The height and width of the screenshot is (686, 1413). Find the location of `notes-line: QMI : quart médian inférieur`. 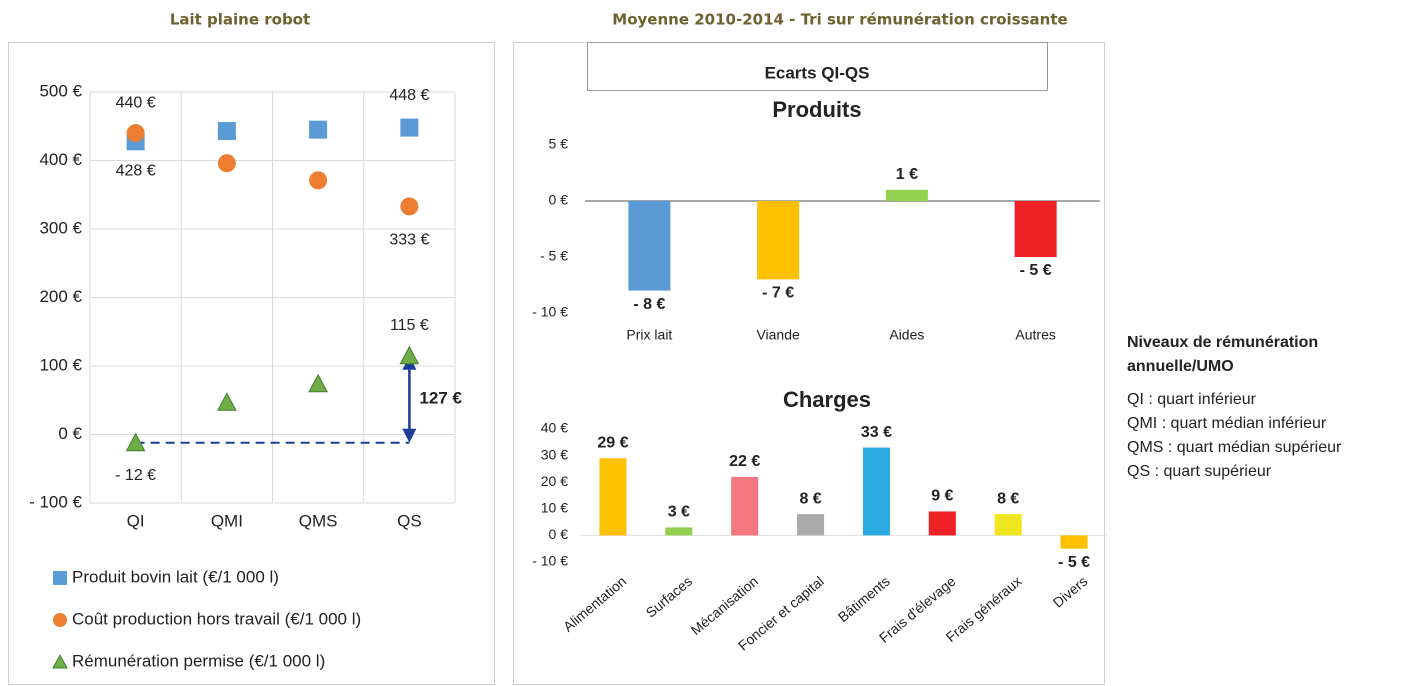

notes-line: QMI : quart médian inférieur is located at coordinates (1227, 423).